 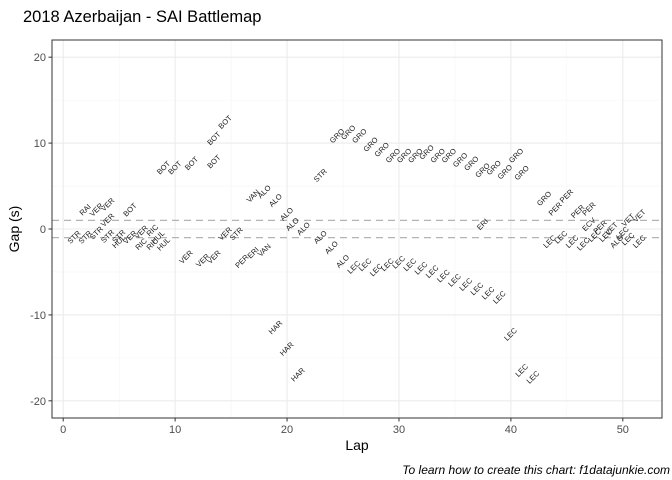 I want to click on y-tick-label: -20, so click(x=38, y=402).